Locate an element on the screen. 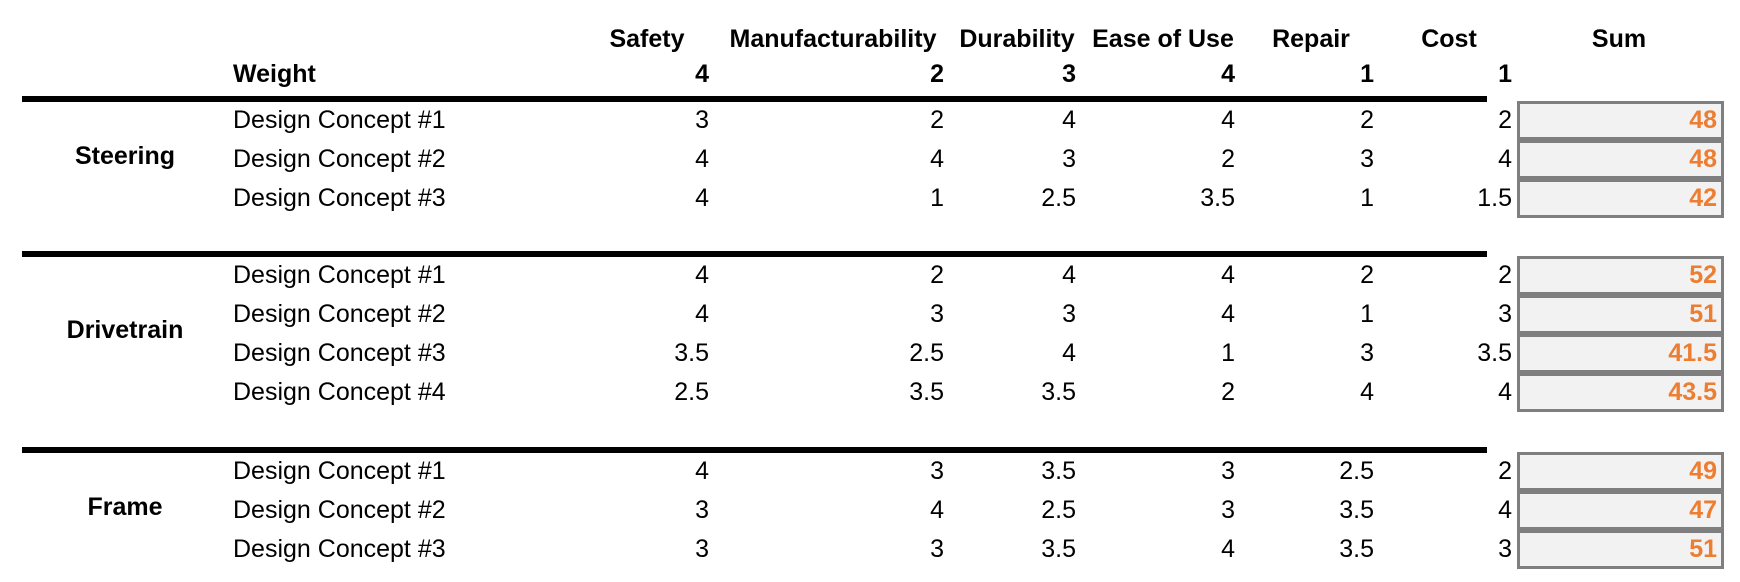 Image resolution: width=1740 pixels, height=582 pixels. concept-name: Design Concept #4 is located at coordinates (339, 392).